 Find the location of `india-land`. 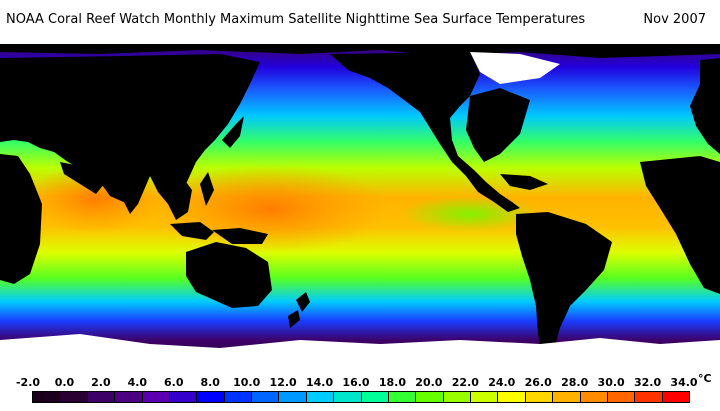

india-land is located at coordinates (131, 188).